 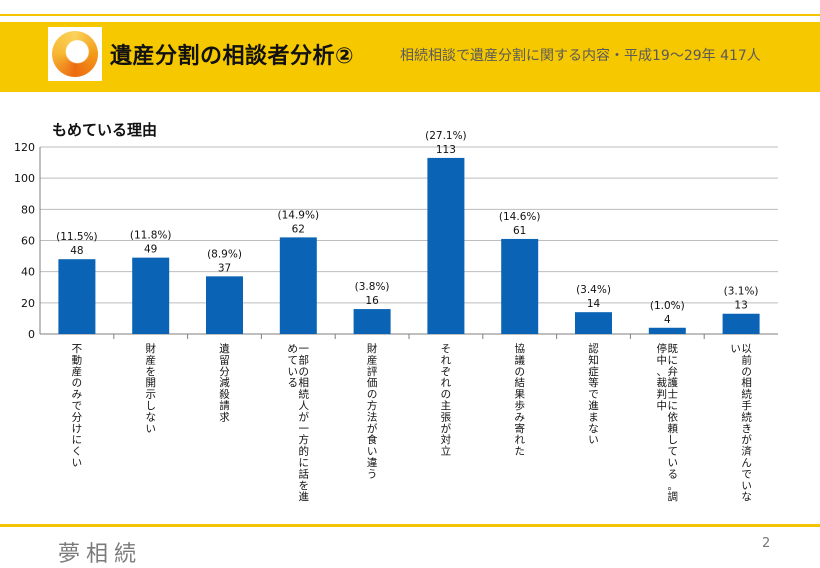 I want to click on percent-label: (3.8%), so click(x=372, y=287).